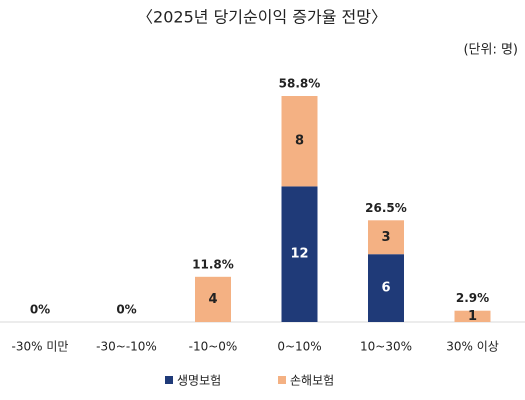  I want to click on segment-label: 12, so click(299, 254).